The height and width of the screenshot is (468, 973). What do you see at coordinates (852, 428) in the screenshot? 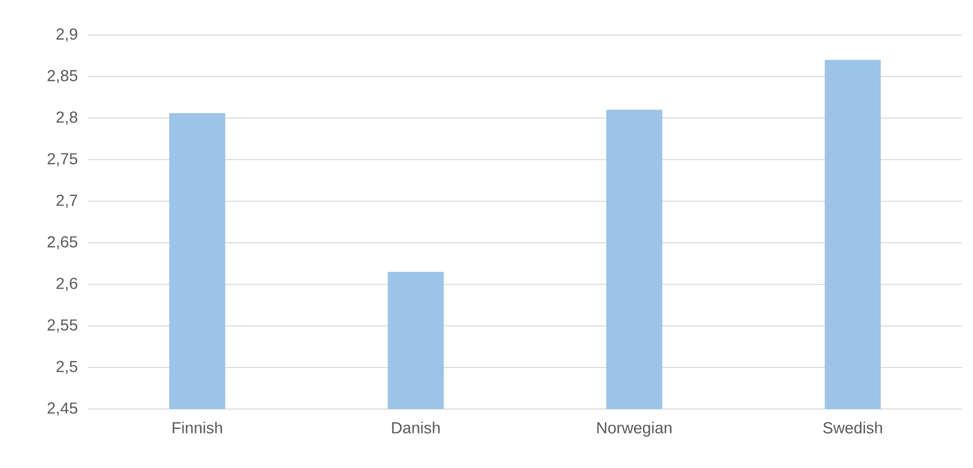
I see `x-tick-label: Swedish` at bounding box center [852, 428].